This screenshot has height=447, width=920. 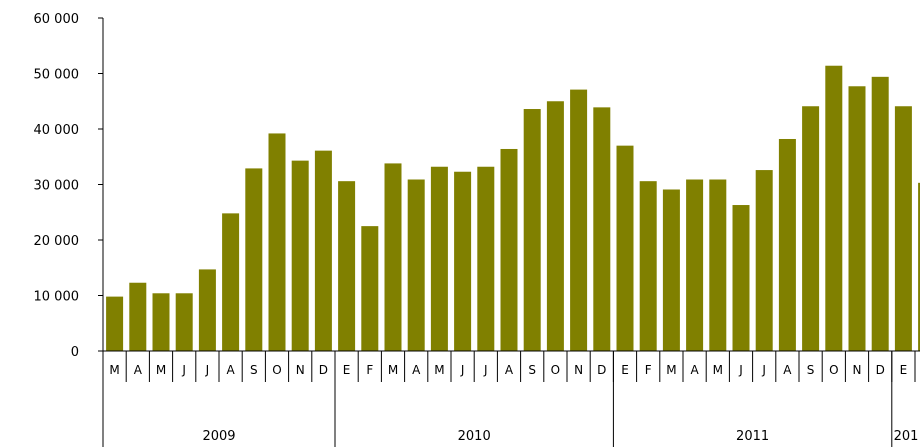 What do you see at coordinates (218, 436) in the screenshot?
I see `year-label: 2009` at bounding box center [218, 436].